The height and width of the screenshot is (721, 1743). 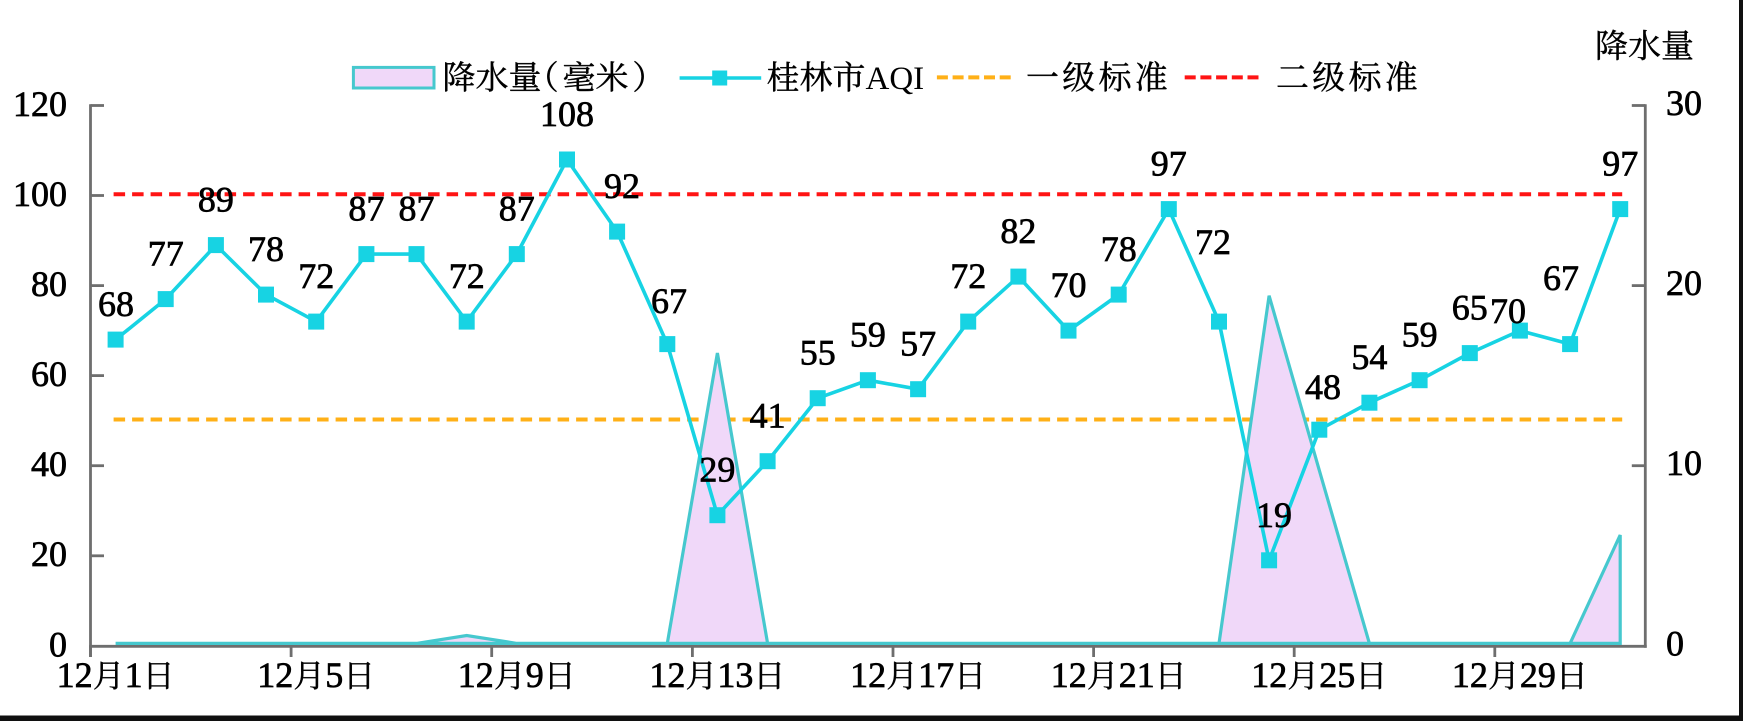 What do you see at coordinates (40, 104) in the screenshot?
I see `svg-text: 120` at bounding box center [40, 104].